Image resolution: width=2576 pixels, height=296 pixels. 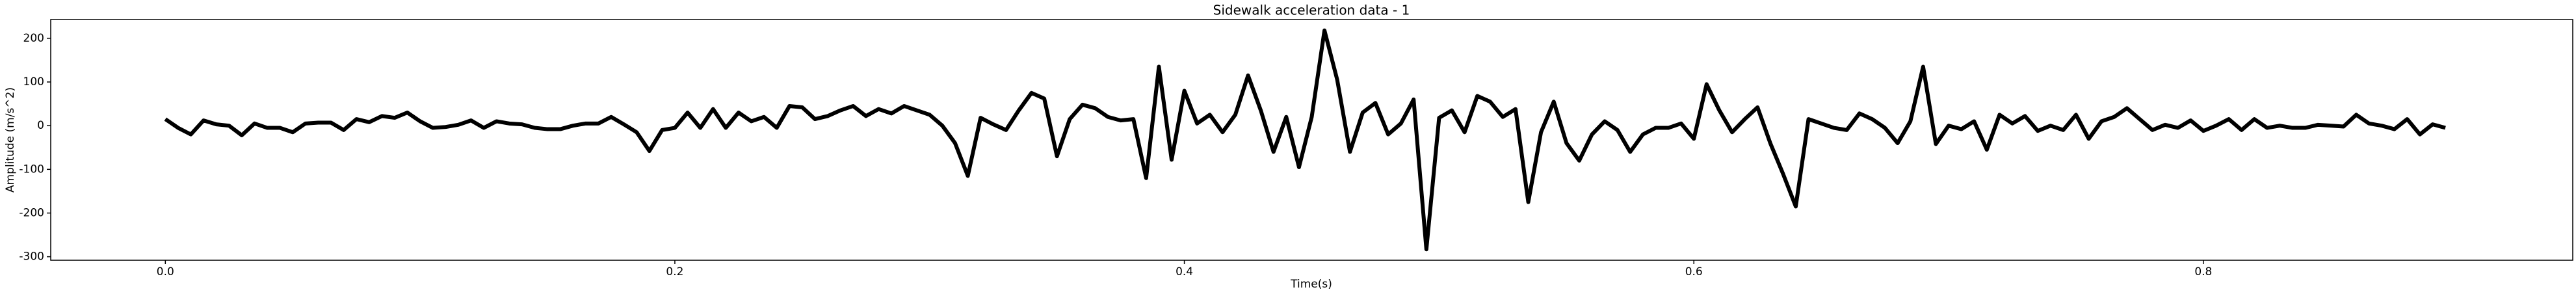 I want to click on y-tick-label: -300, so click(x=31, y=256).